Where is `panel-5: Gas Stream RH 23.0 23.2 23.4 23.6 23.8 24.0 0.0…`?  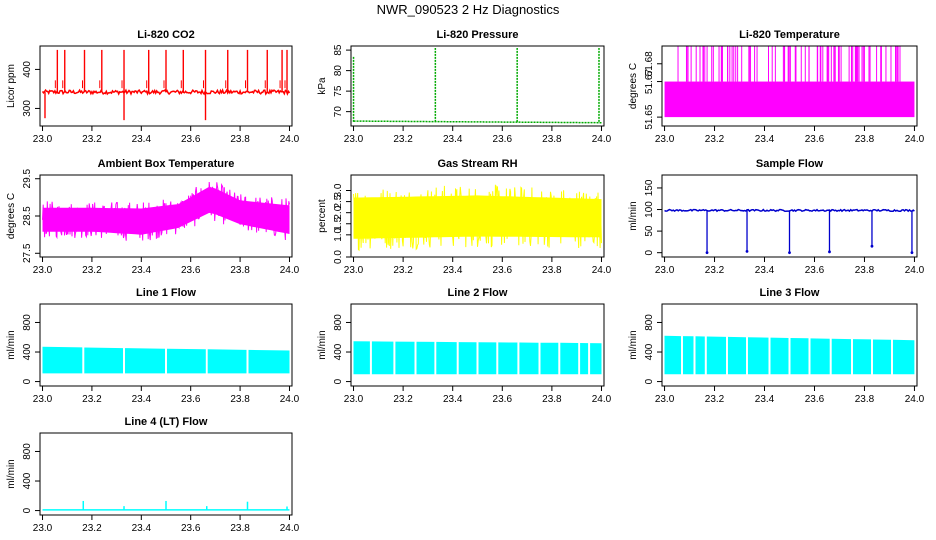
panel-5: Gas Stream RH 23.0 23.2 23.4 23.6 23.8 24.0 0.0… is located at coordinates (464, 217).